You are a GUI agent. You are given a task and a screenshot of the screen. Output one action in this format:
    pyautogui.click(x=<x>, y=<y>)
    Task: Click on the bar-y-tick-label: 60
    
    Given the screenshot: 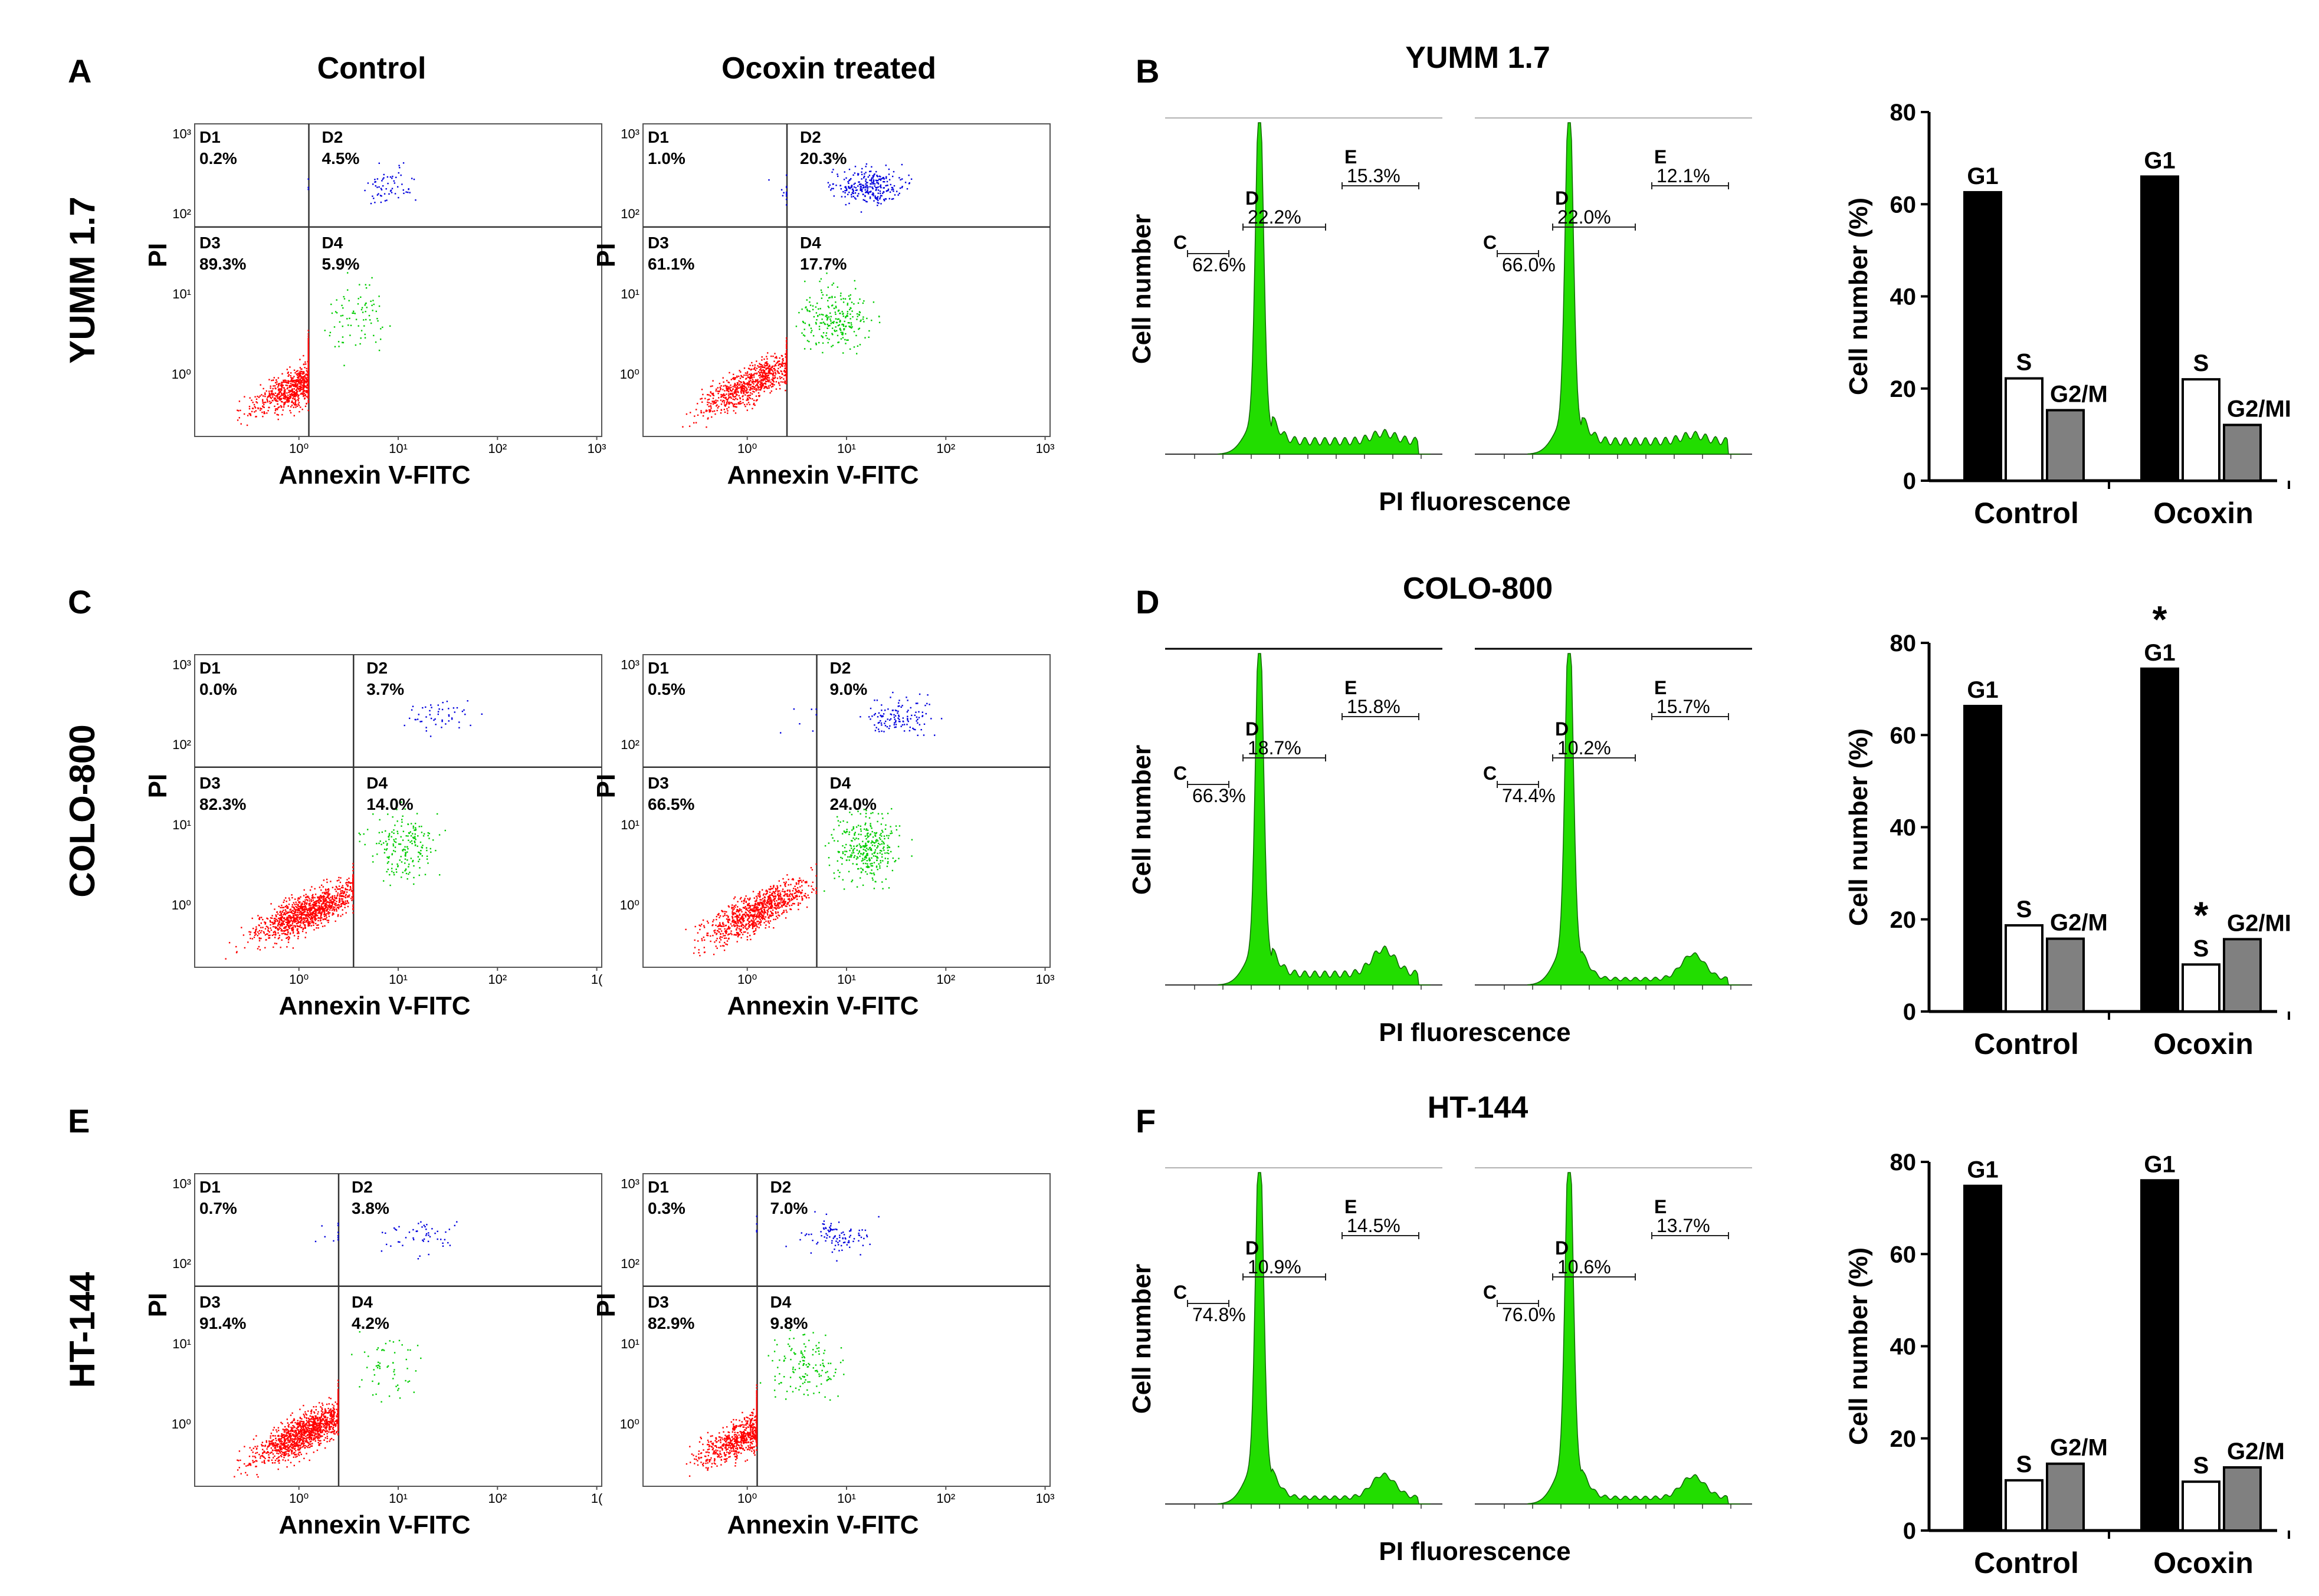 What is the action you would take?
    pyautogui.click(x=1903, y=205)
    